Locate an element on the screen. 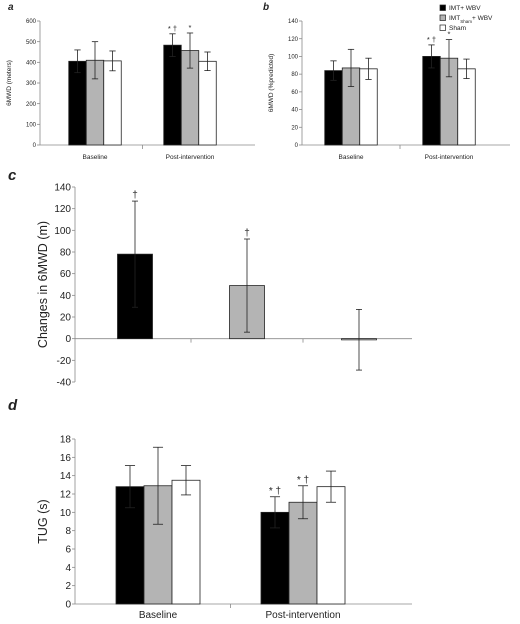  c-y-tick-label-2: 0 is located at coordinates (68, 339).